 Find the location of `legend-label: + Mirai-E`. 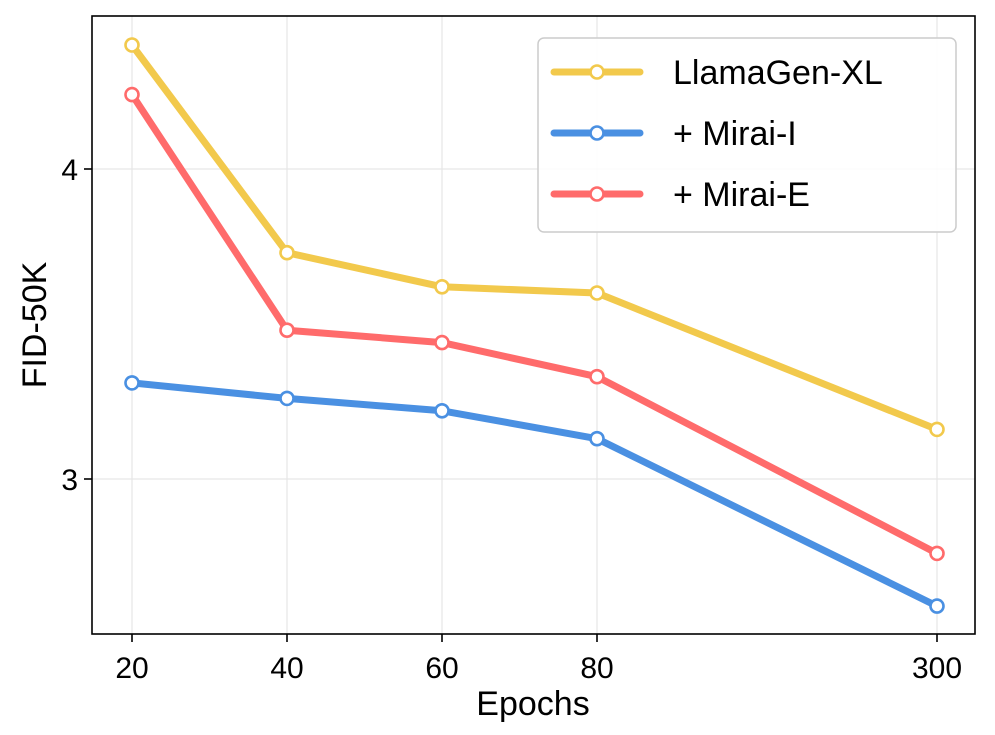

legend-label: + Mirai-E is located at coordinates (741, 195).